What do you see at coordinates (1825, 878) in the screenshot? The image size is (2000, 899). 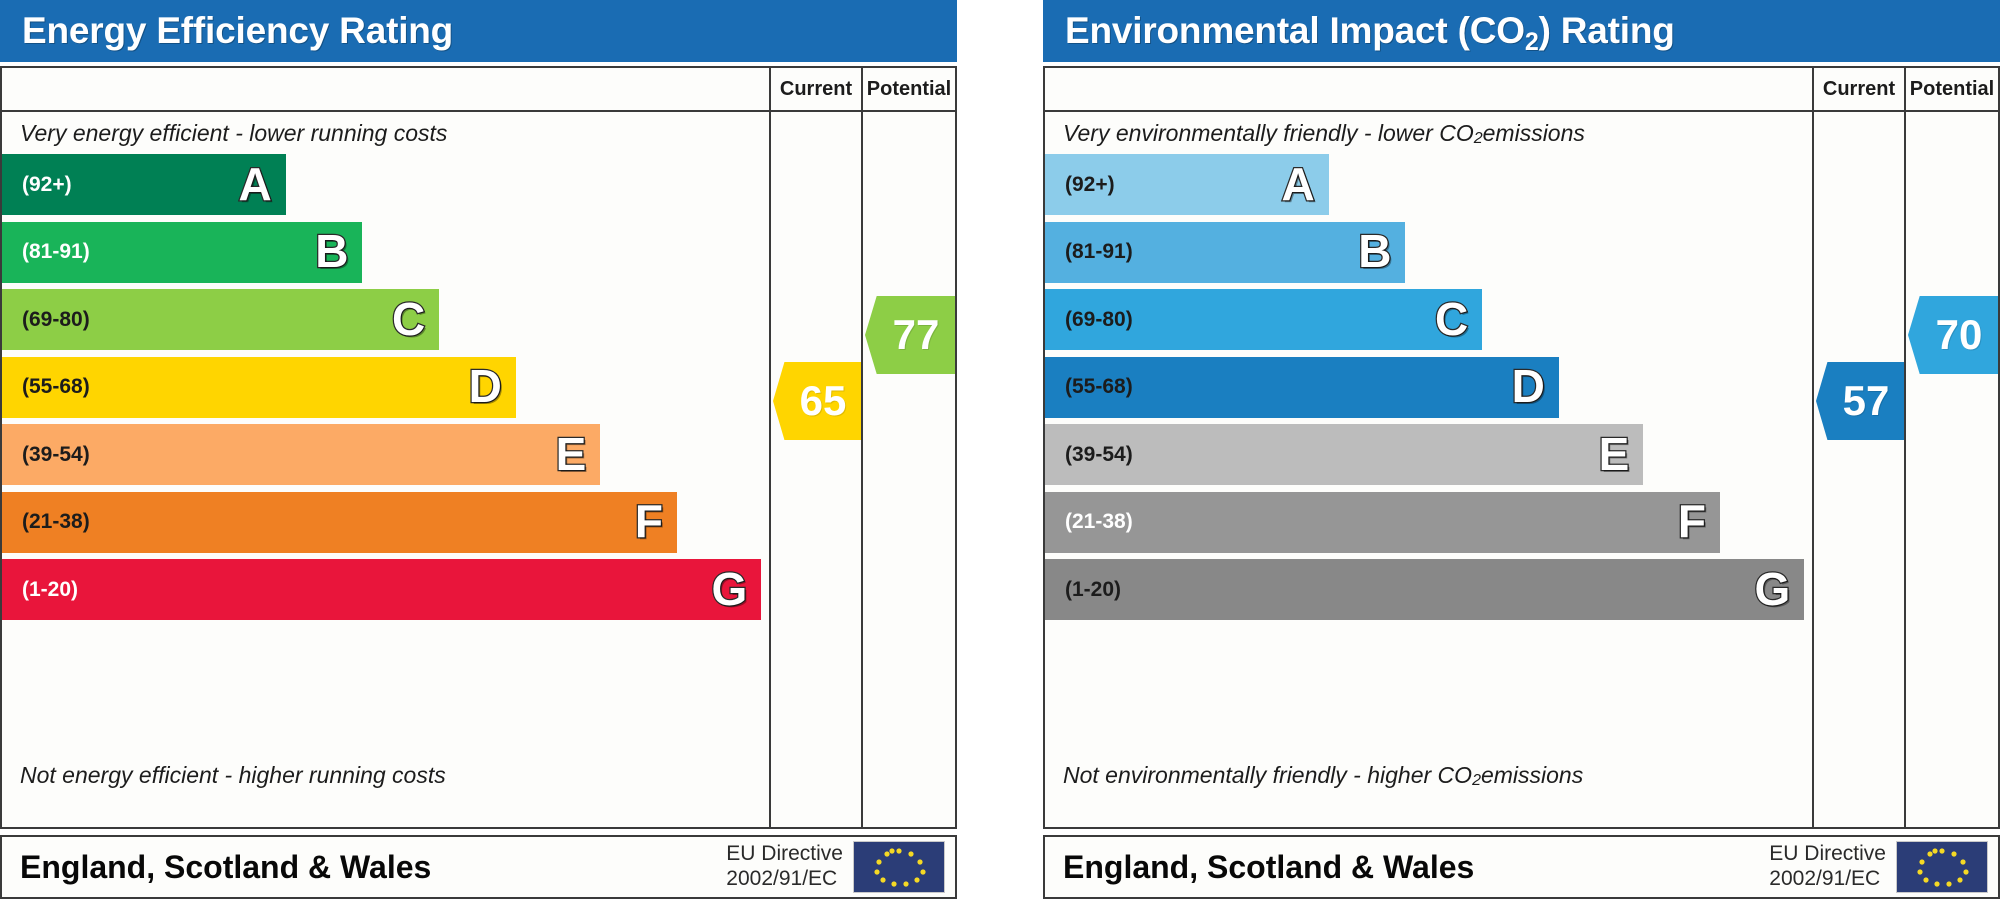 I see `eu-directive-line2-2: 2002/91/EC` at bounding box center [1825, 878].